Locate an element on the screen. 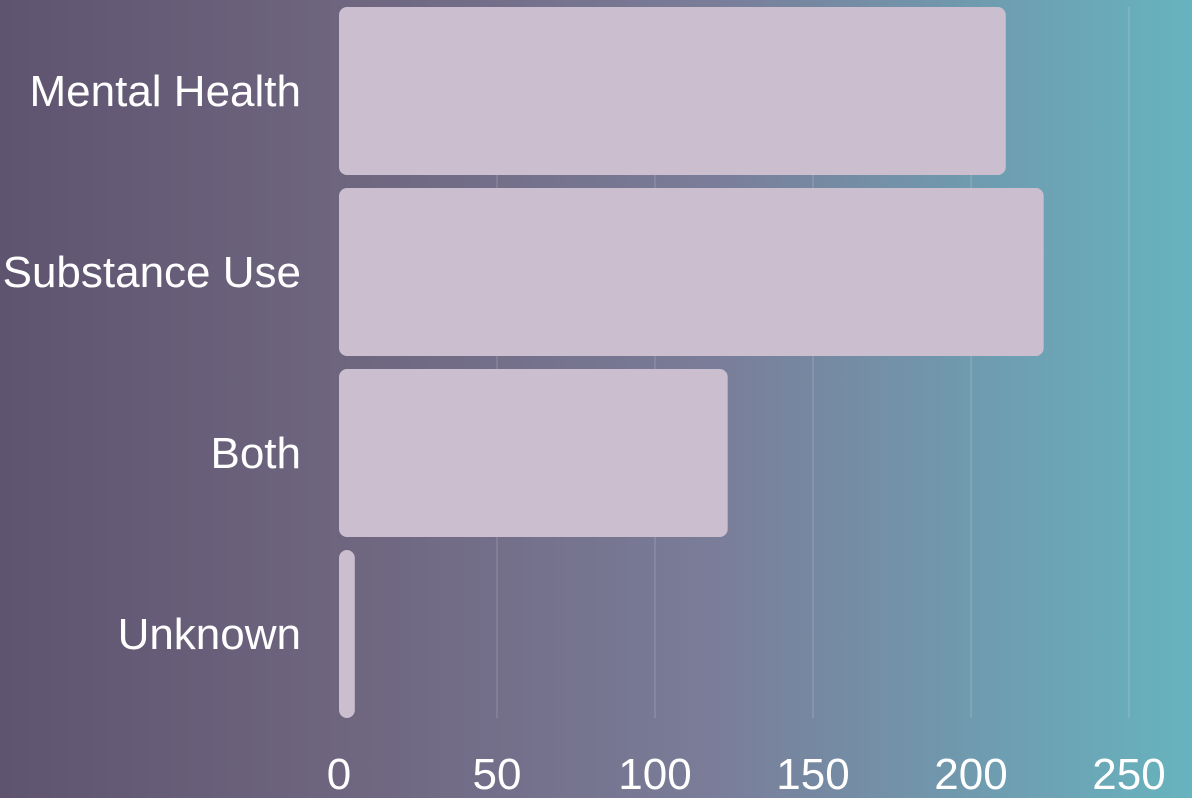  x-tick-label: 200 is located at coordinates (970, 774).